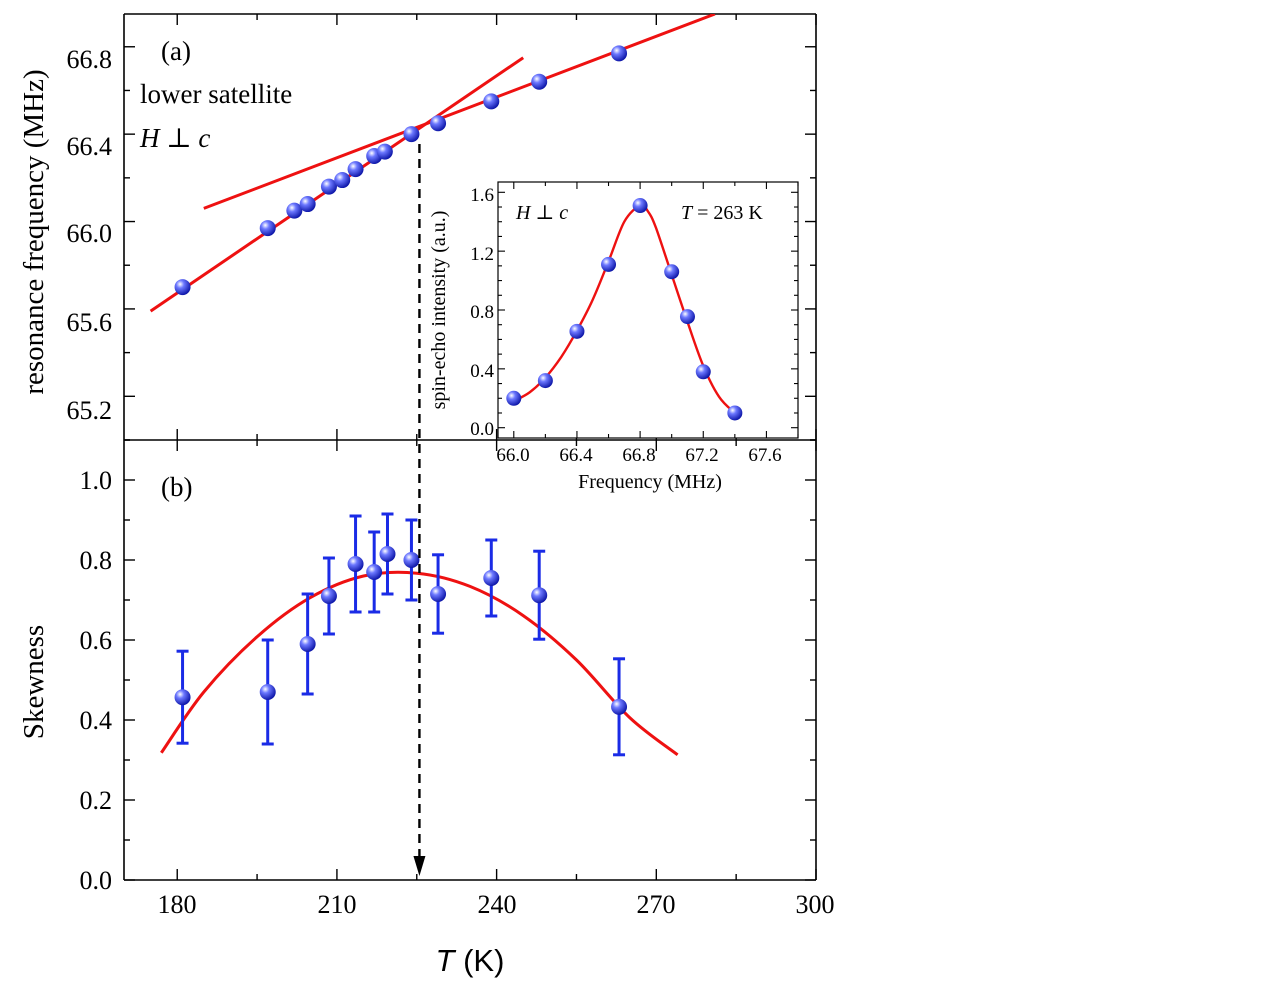 The height and width of the screenshot is (987, 1287). What do you see at coordinates (482, 371) in the screenshot?
I see `inset-ytick-label: 0.4` at bounding box center [482, 371].